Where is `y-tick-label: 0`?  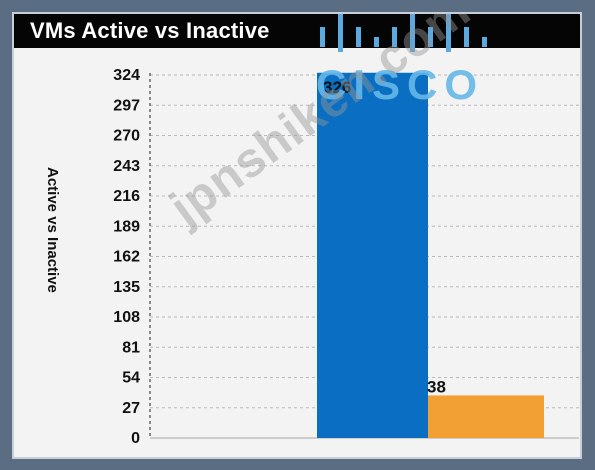
y-tick-label: 0 is located at coordinates (135, 438).